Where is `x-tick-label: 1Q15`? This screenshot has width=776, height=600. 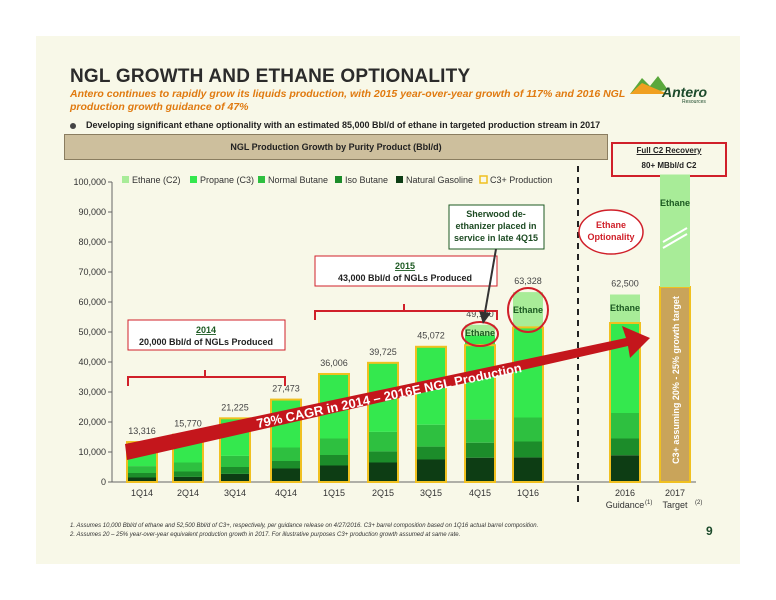 x-tick-label: 1Q15 is located at coordinates (334, 493).